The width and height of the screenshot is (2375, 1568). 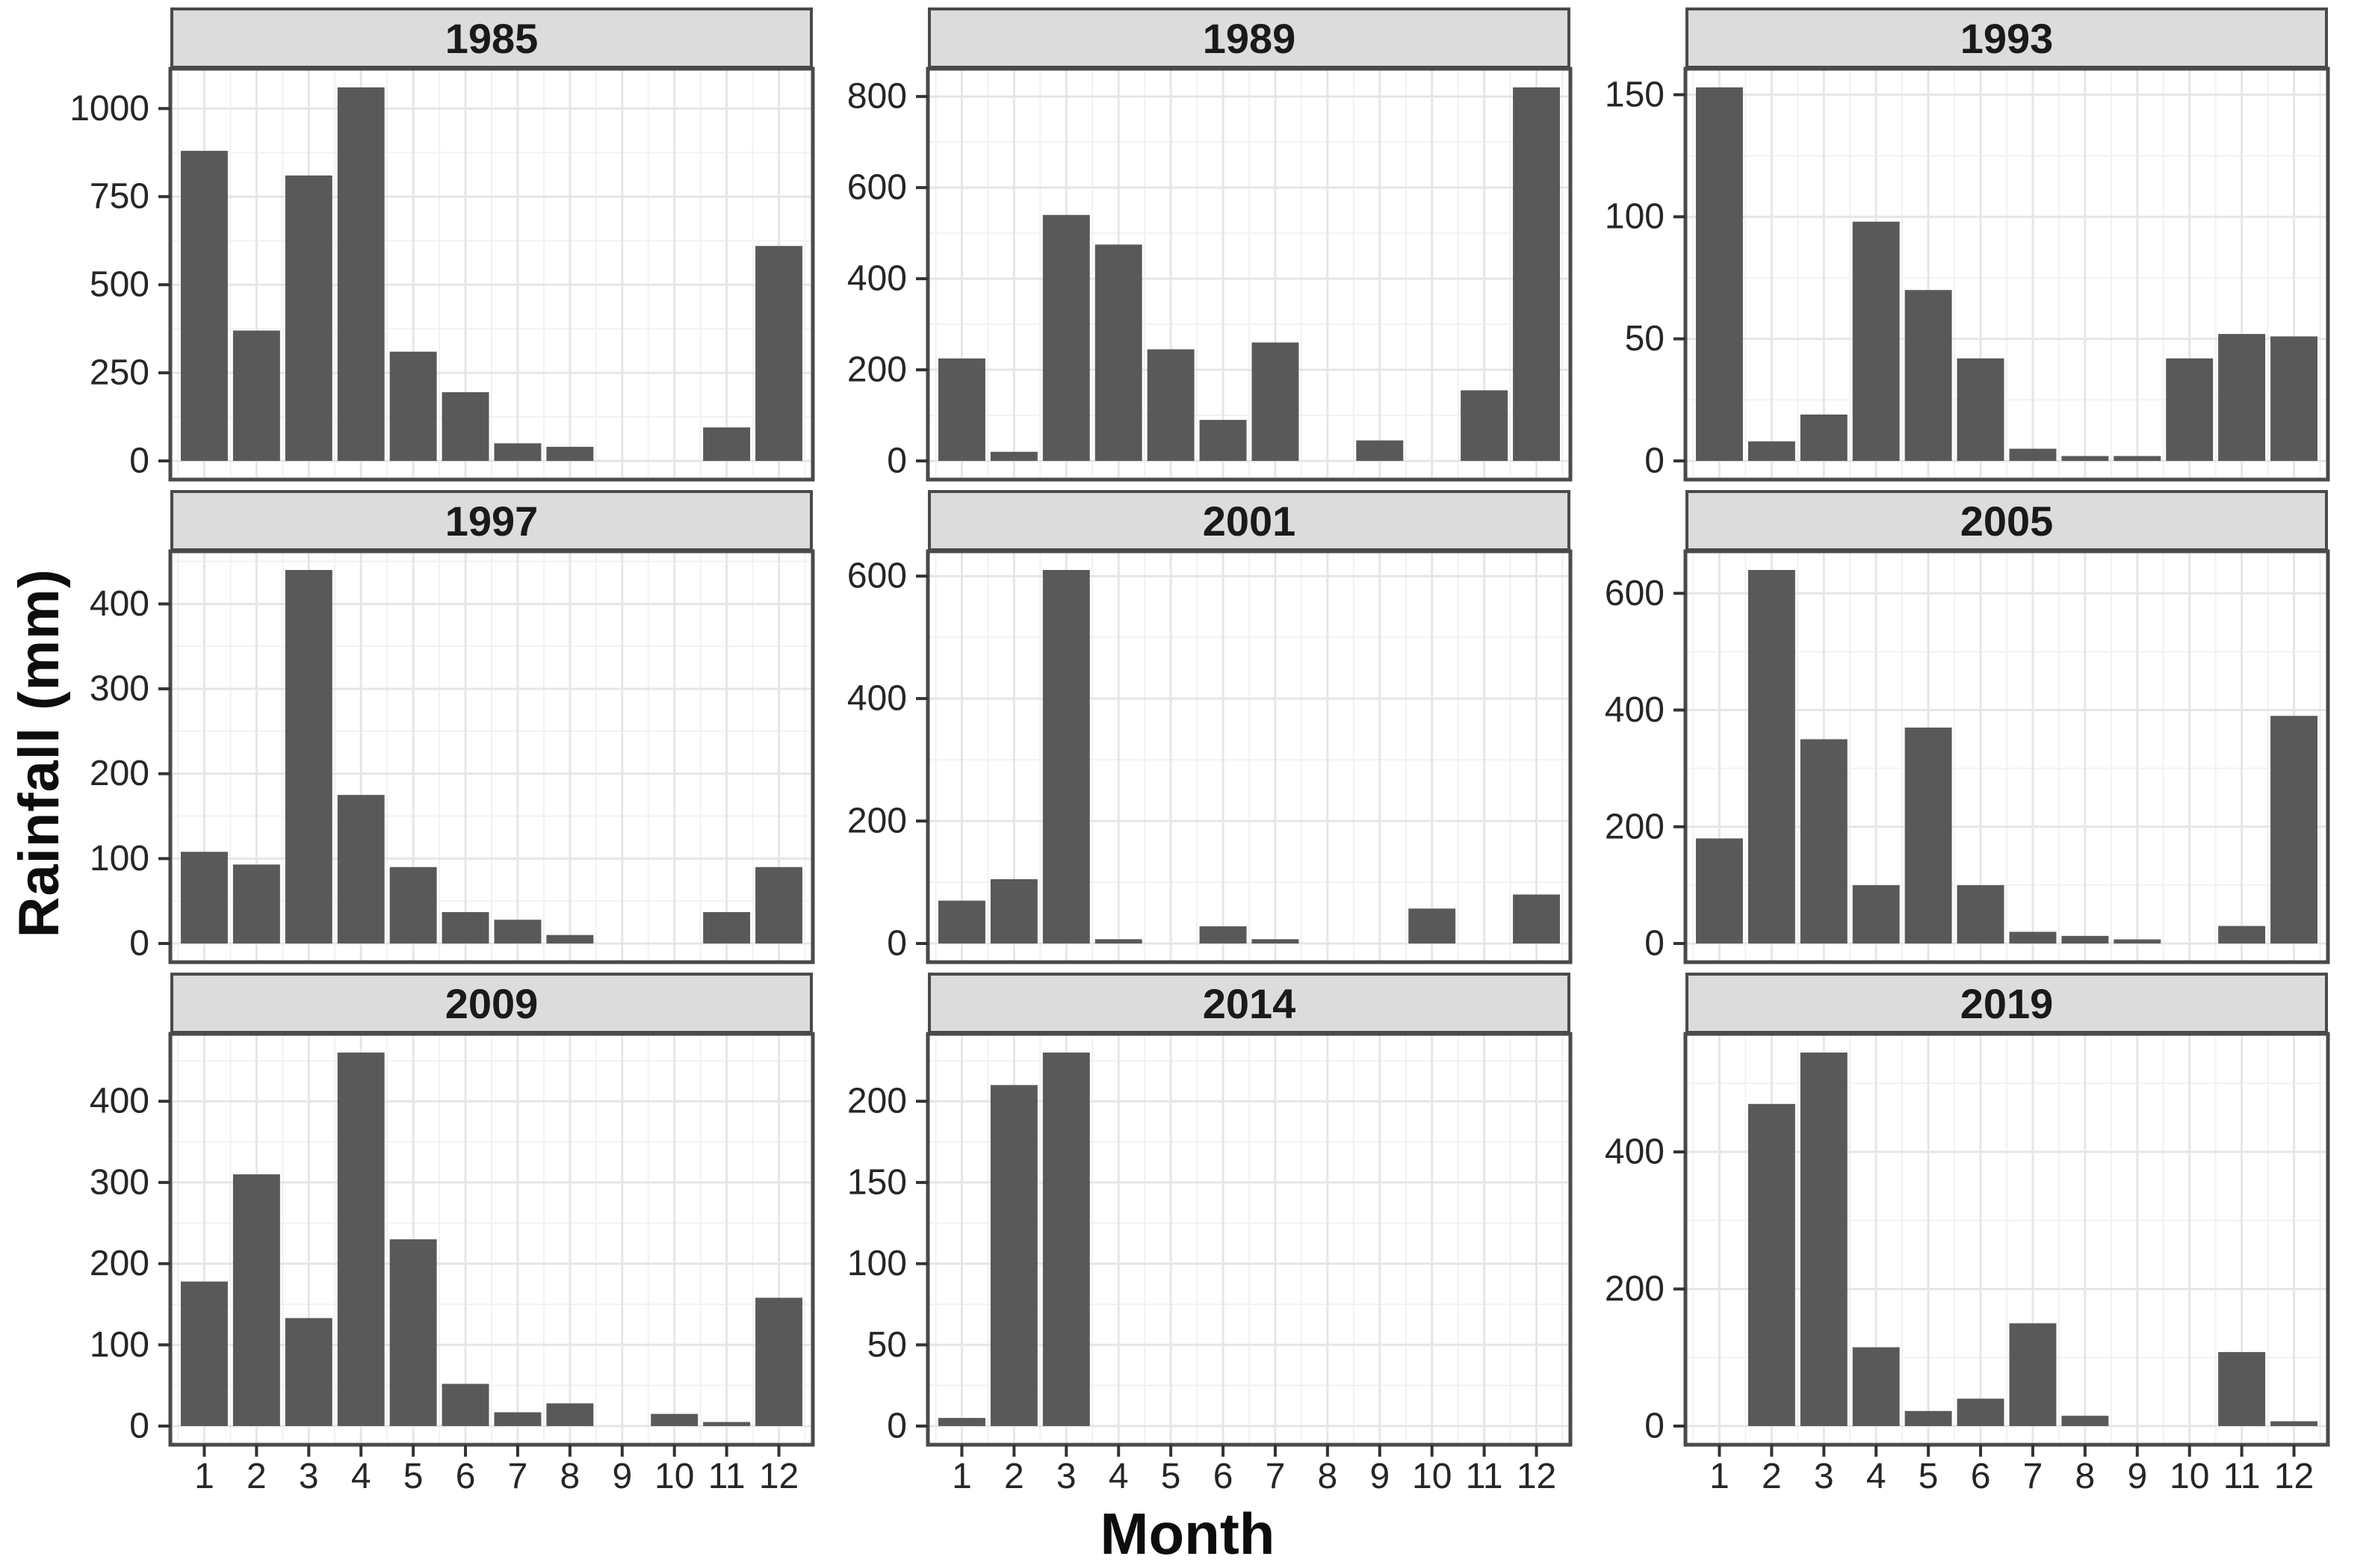 What do you see at coordinates (120, 1345) in the screenshot?
I see `y-tick-label: 100` at bounding box center [120, 1345].